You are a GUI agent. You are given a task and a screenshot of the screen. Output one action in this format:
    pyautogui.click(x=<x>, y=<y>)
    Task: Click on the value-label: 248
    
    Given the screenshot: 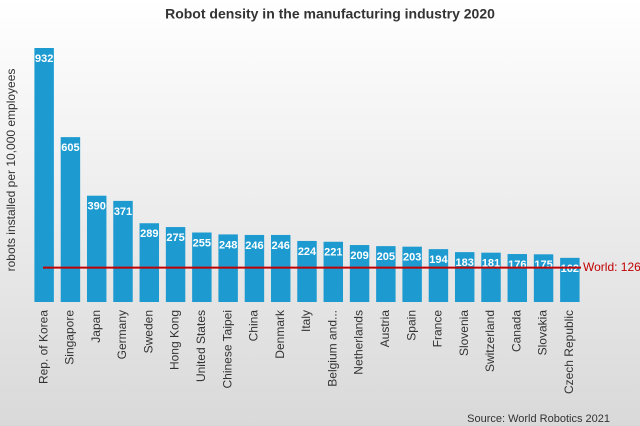 What is the action you would take?
    pyautogui.click(x=228, y=245)
    